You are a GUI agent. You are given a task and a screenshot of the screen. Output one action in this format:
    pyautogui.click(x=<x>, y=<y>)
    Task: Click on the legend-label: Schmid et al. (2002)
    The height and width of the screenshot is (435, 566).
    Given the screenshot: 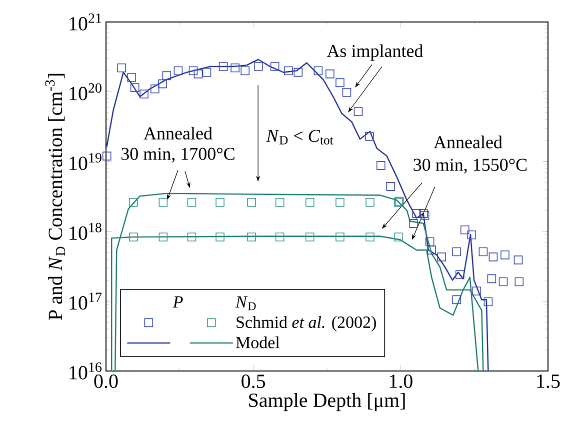 What is the action you would take?
    pyautogui.click(x=306, y=324)
    